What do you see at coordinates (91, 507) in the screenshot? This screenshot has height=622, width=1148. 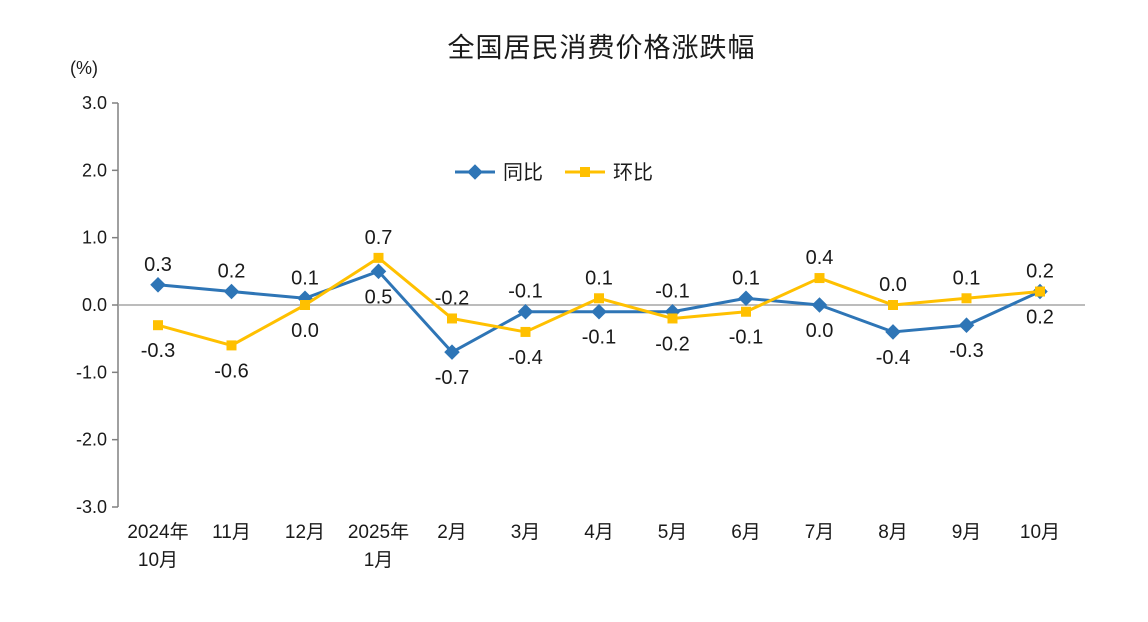 I see `y-tick-label: -3.0` at bounding box center [91, 507].